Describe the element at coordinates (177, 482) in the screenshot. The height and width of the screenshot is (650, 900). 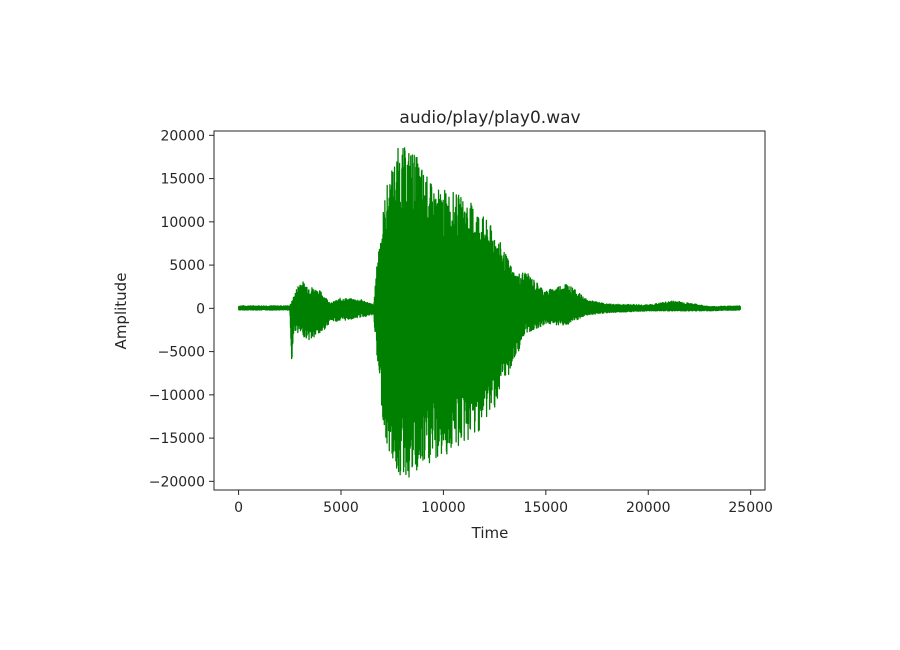
I see `y-tick-label: −20000` at that location.